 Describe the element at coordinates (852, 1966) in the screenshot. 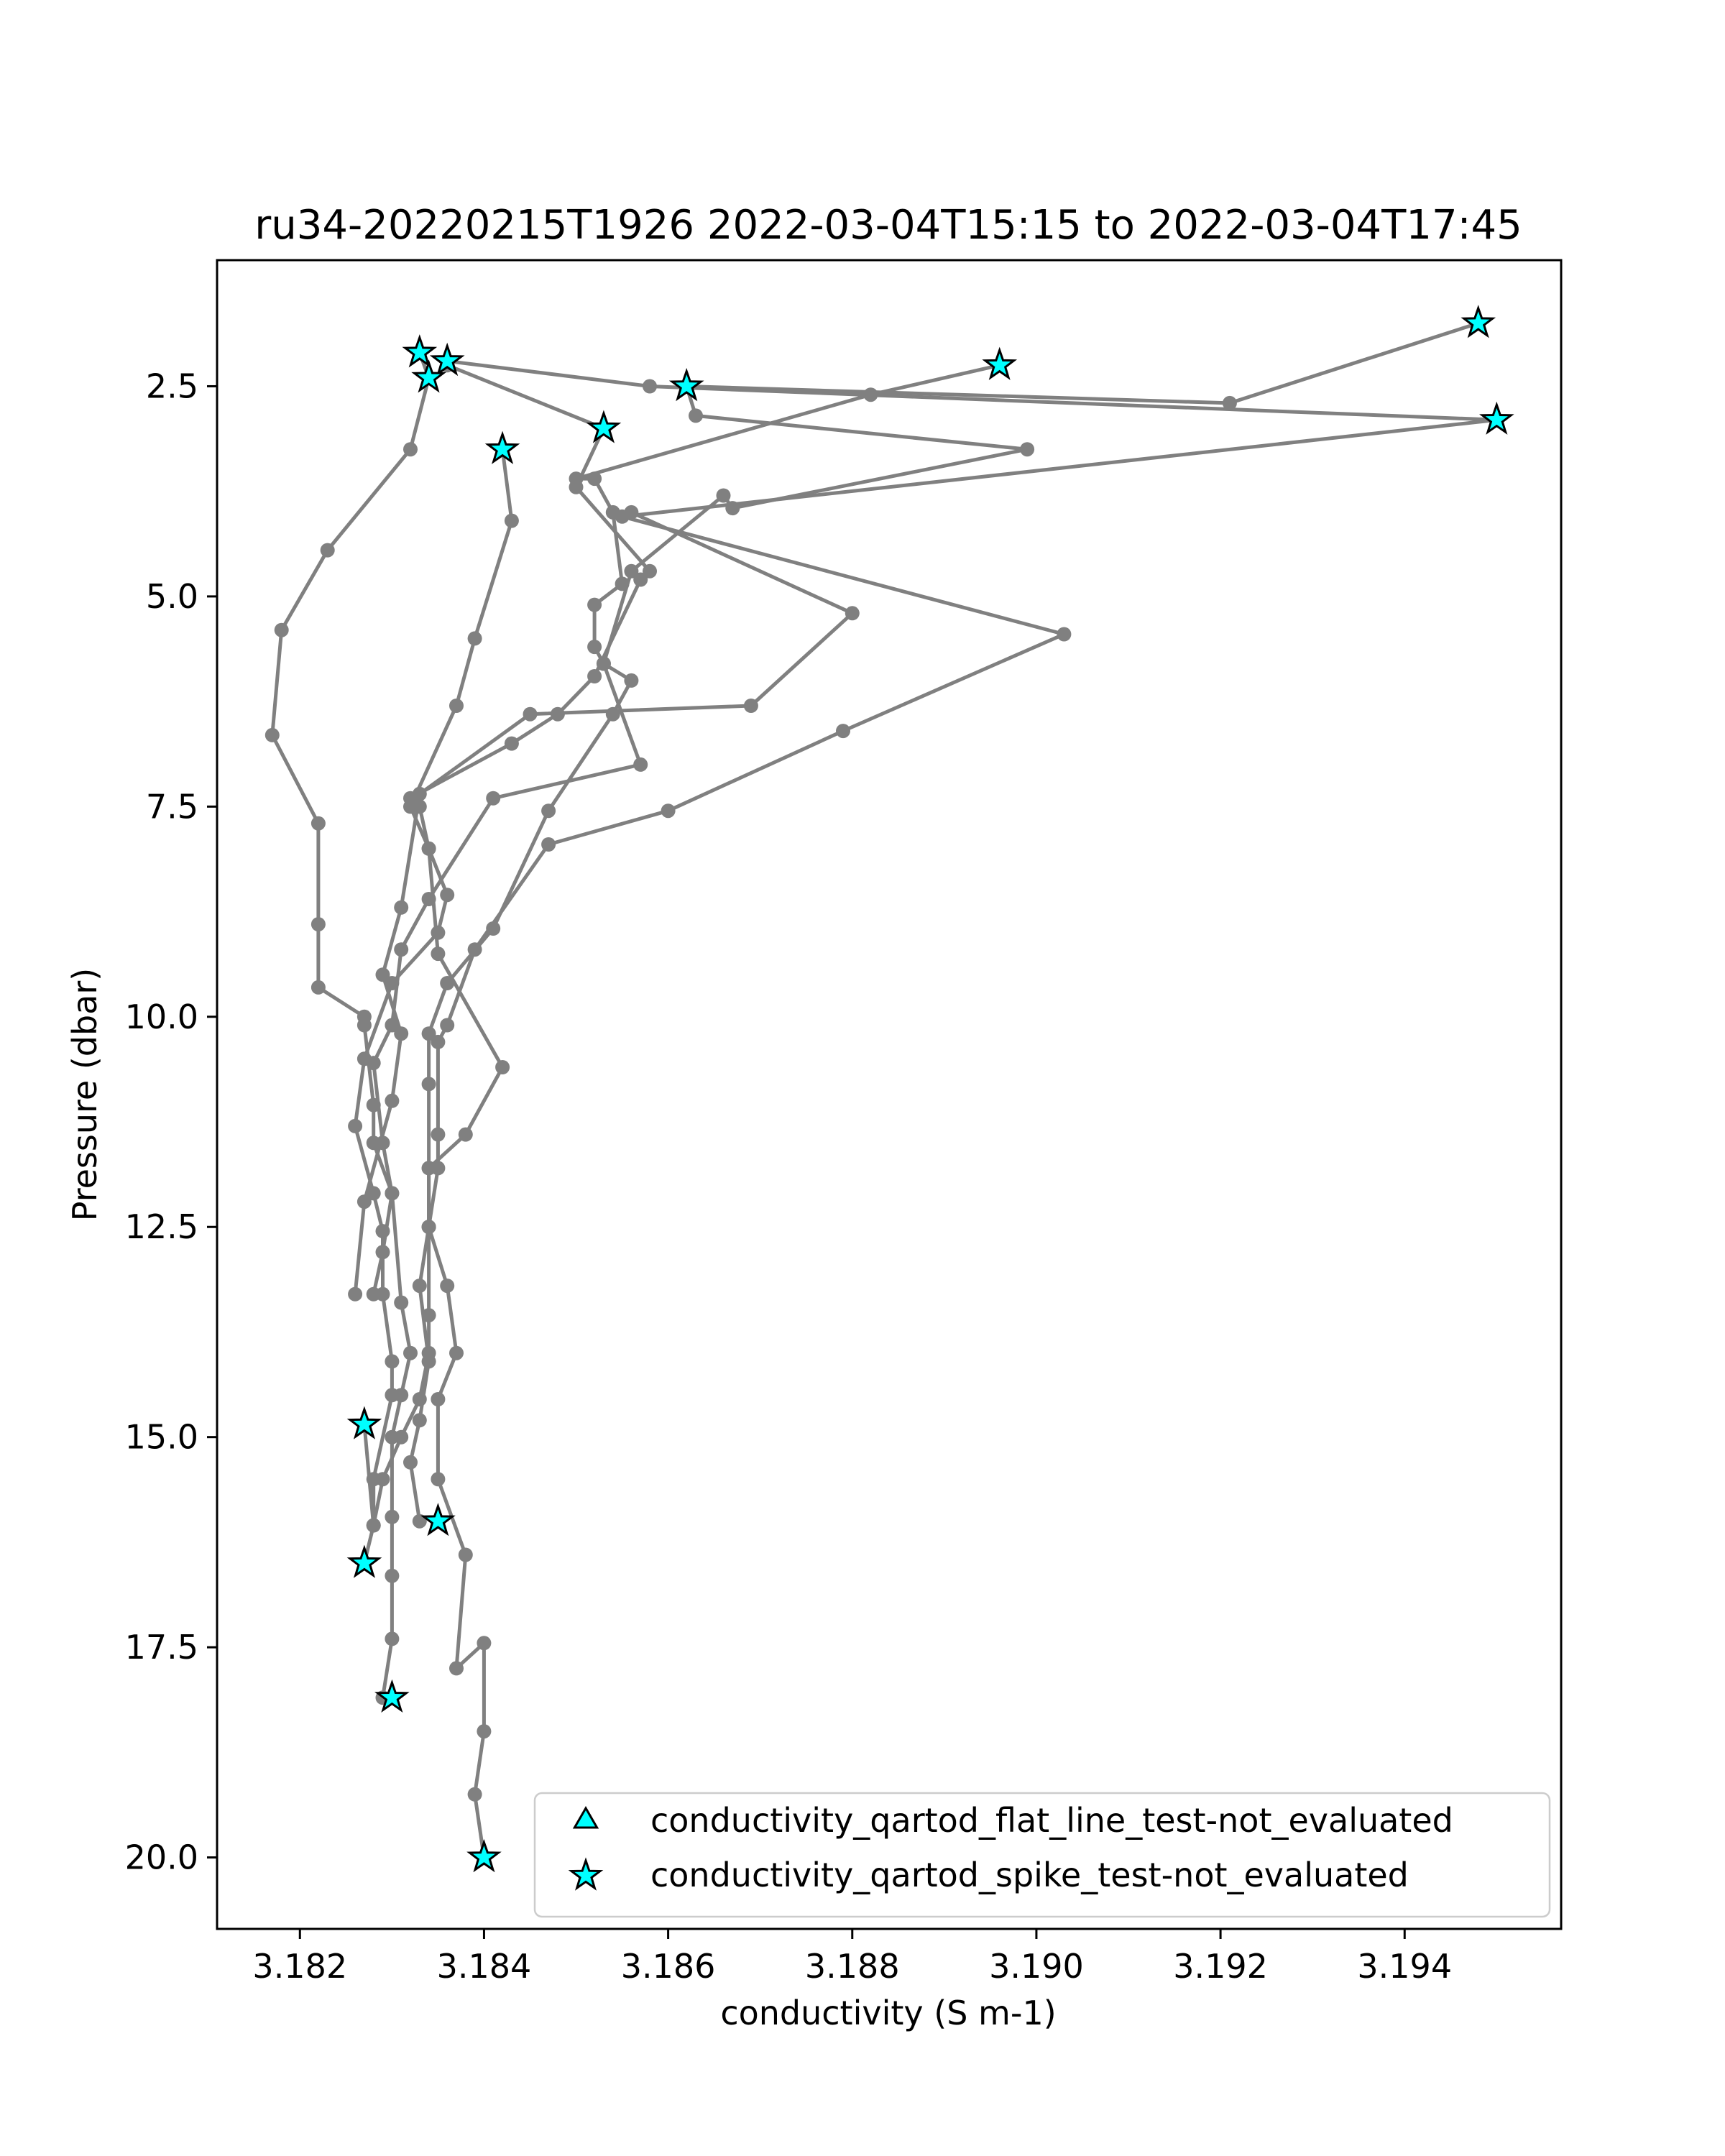

I see `x-tick-label-3: 3.188` at that location.